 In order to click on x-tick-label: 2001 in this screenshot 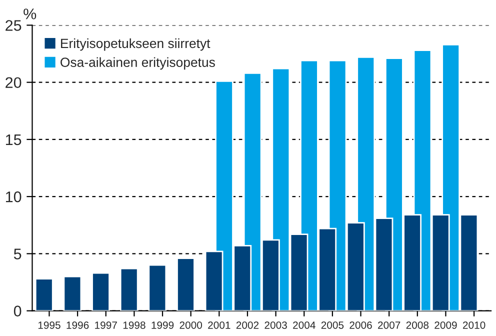, I will do `click(219, 325)`.